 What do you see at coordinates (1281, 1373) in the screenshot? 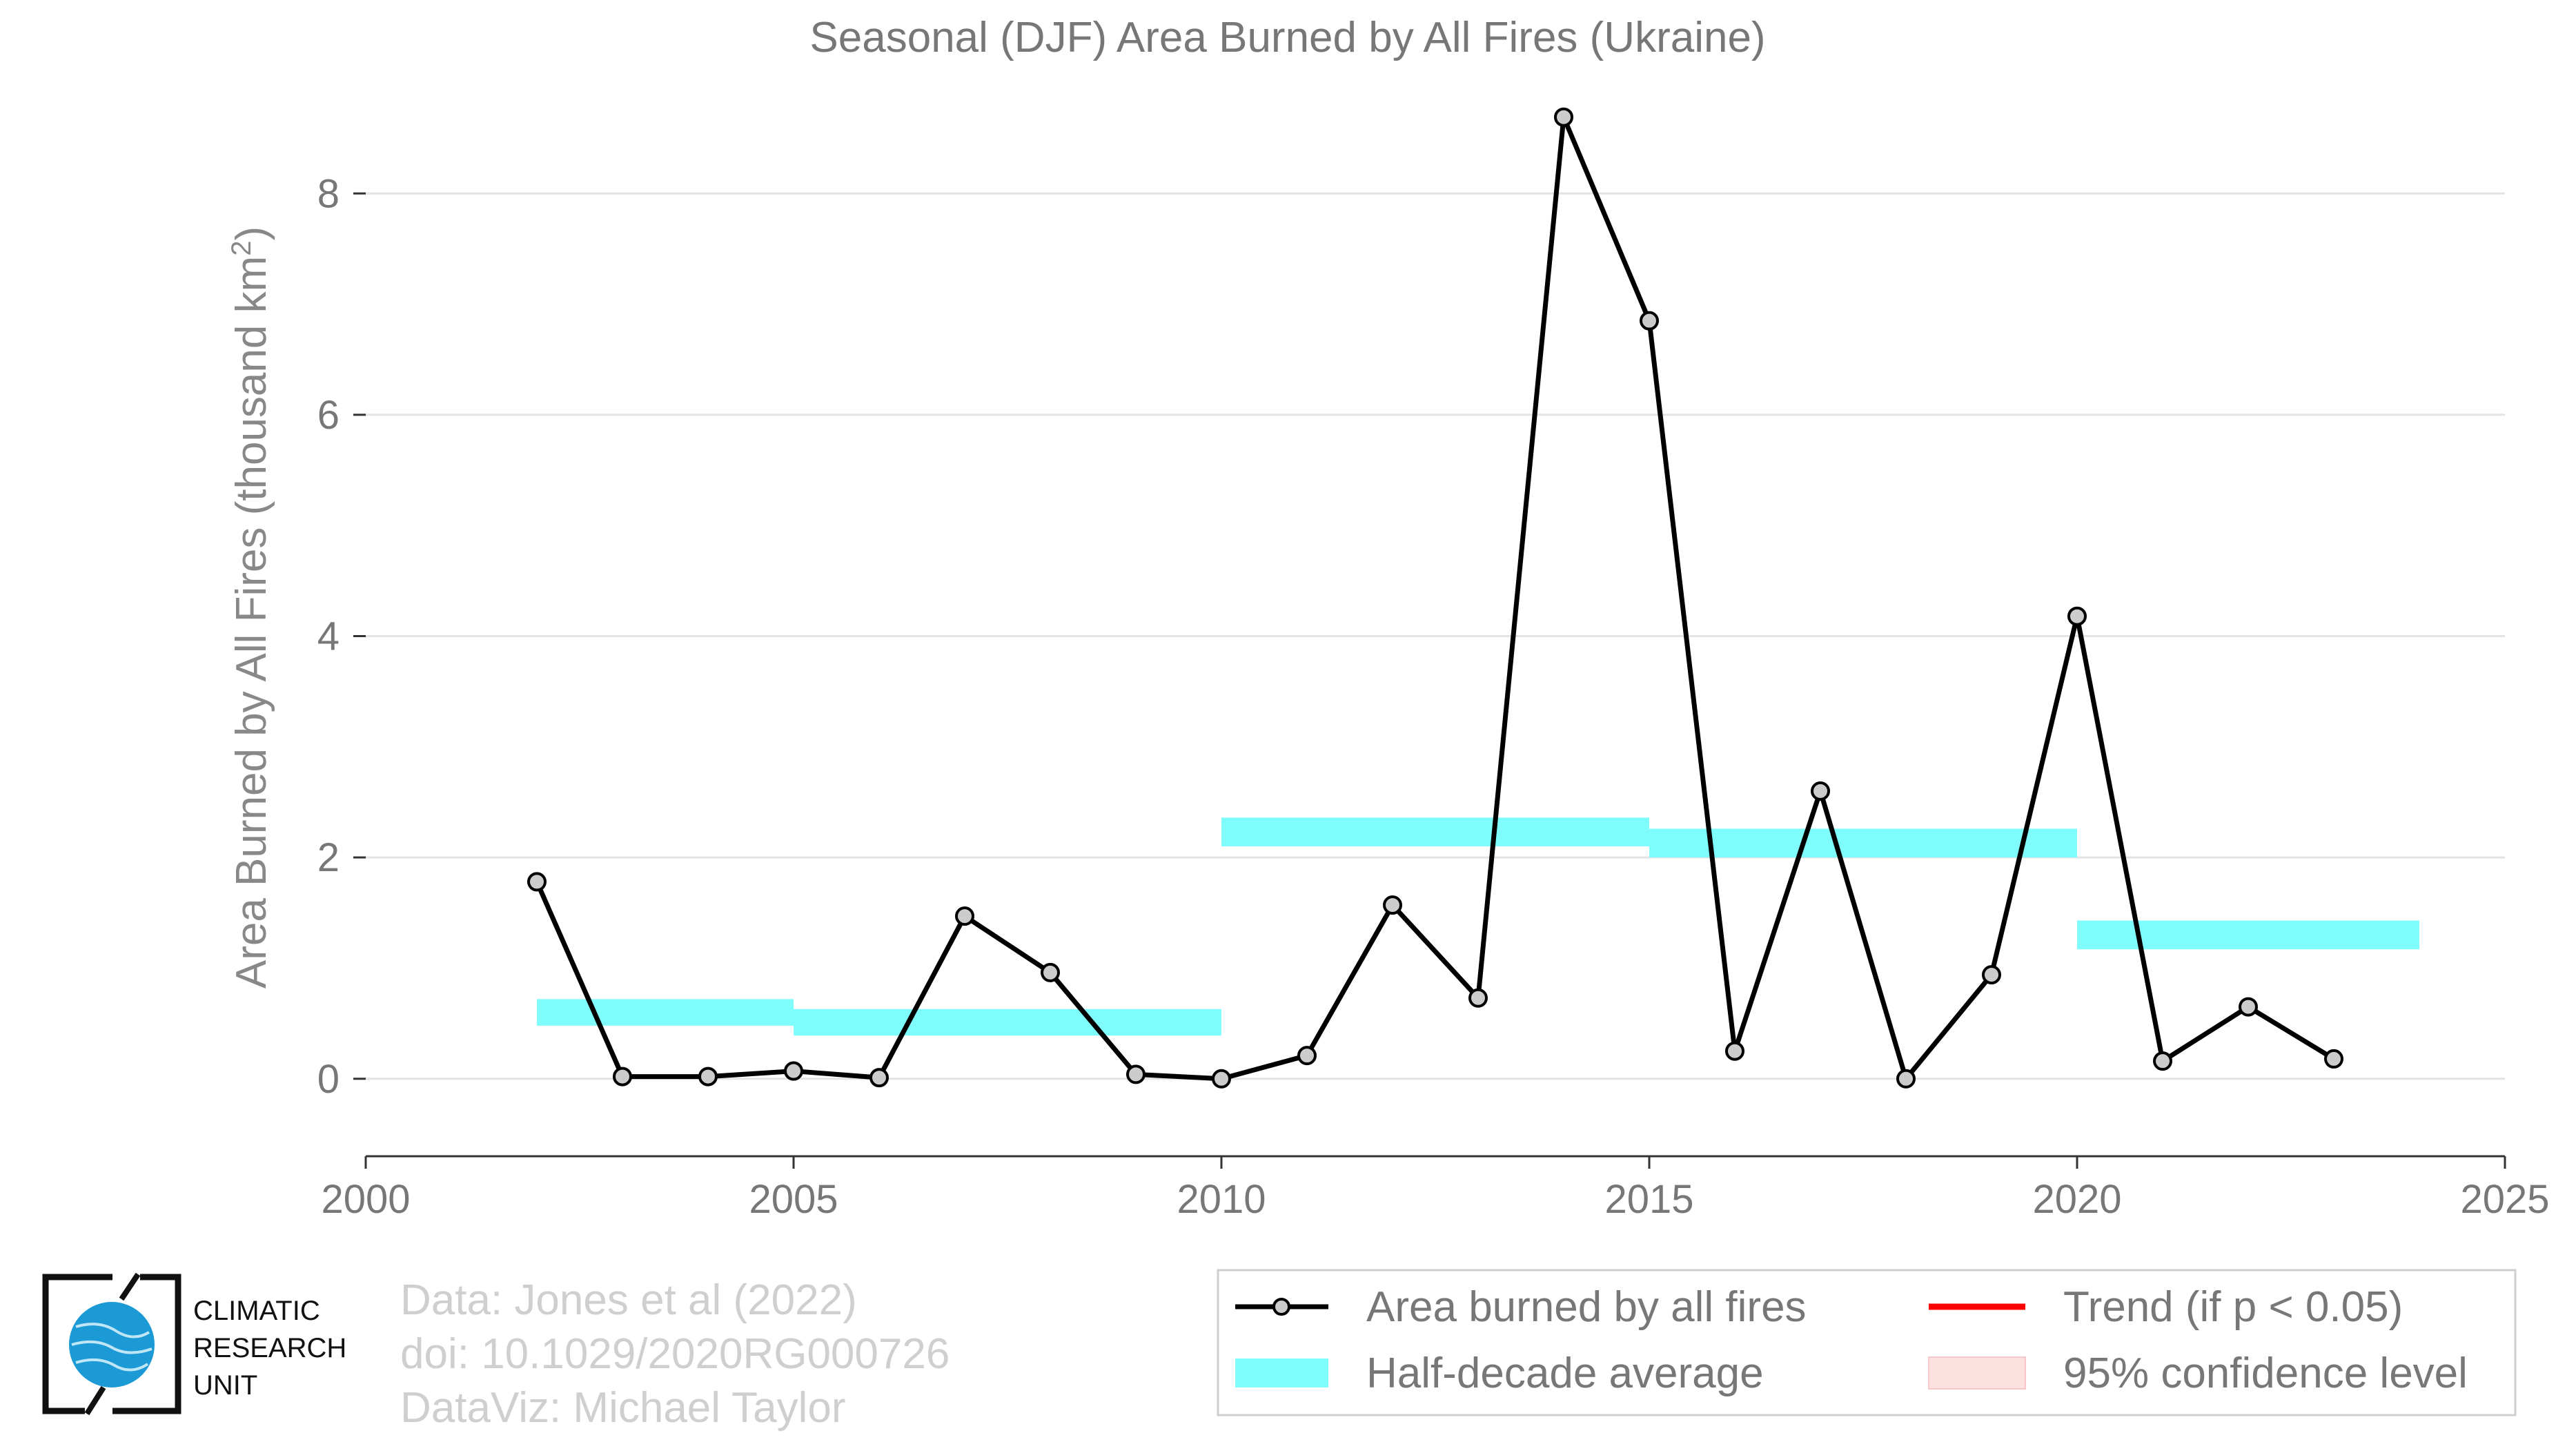
I see `legend-half-decade-icon` at bounding box center [1281, 1373].